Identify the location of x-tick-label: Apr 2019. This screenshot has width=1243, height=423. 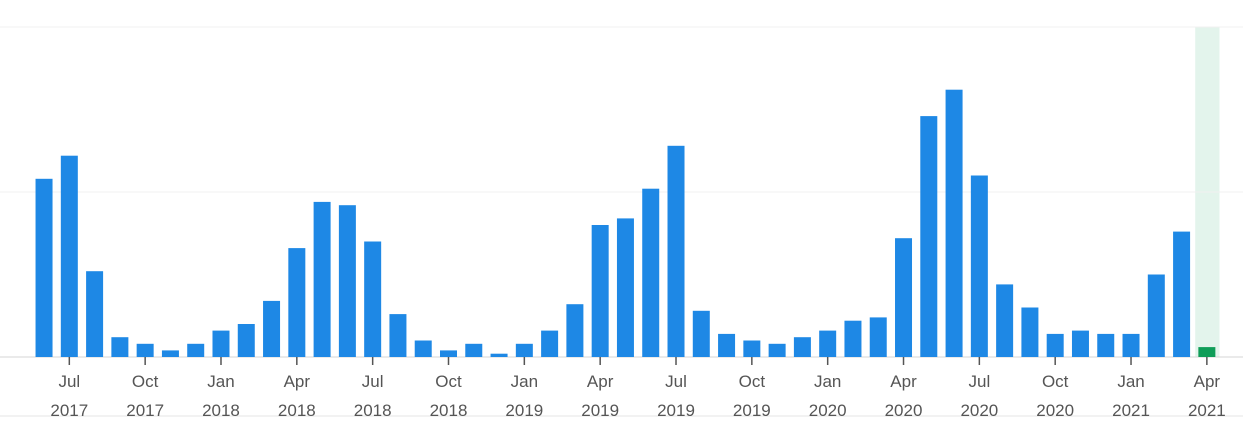
(600, 396).